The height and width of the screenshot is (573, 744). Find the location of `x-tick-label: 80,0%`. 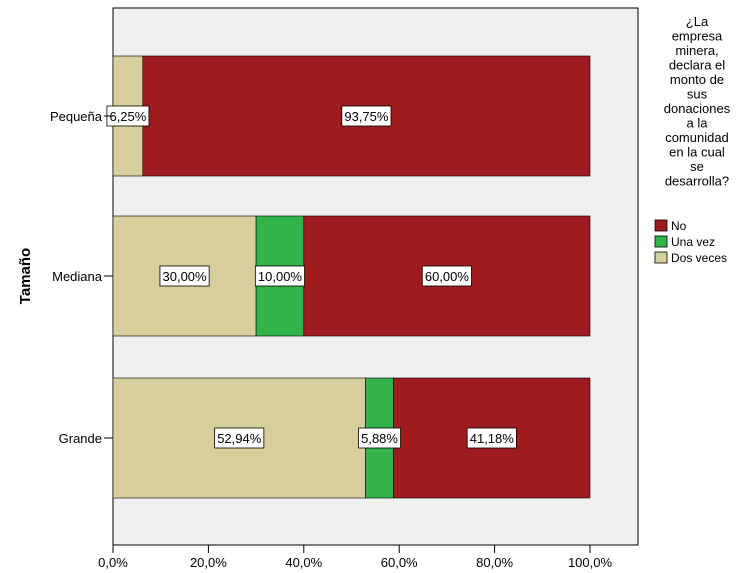

x-tick-label: 80,0% is located at coordinates (494, 562).